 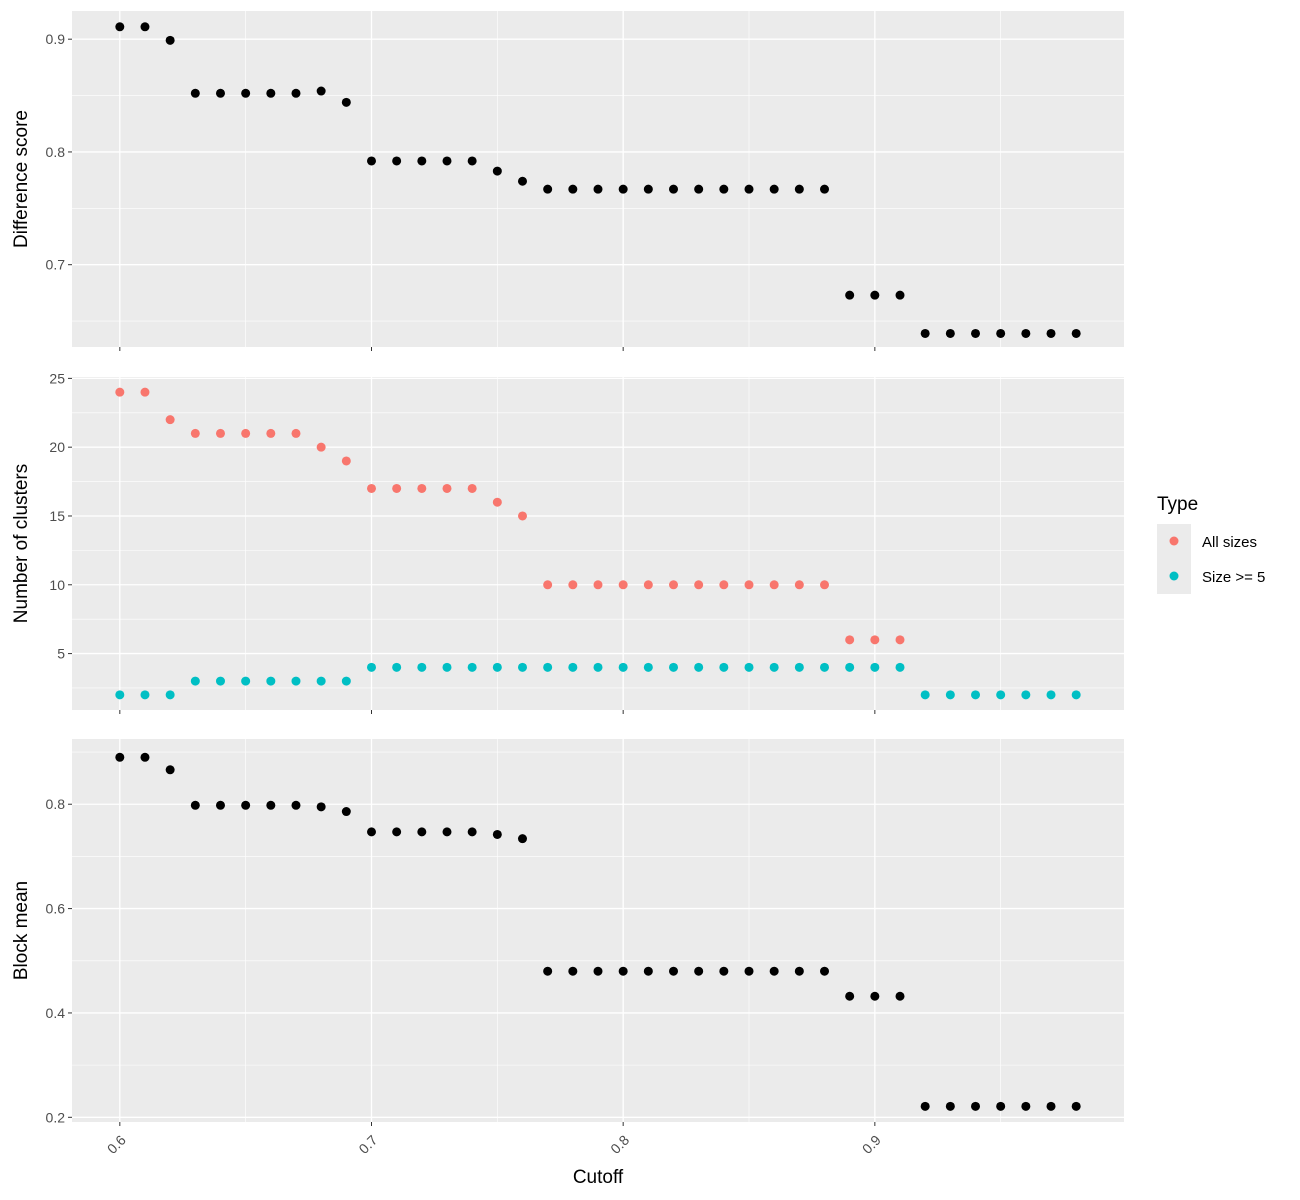 What do you see at coordinates (367, 1144) in the screenshot?
I see `x-tick-label: 0.7` at bounding box center [367, 1144].